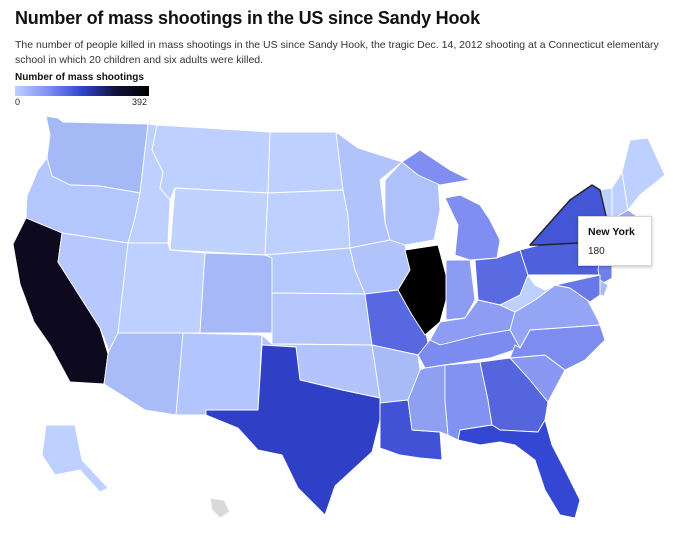  What do you see at coordinates (305, 162) in the screenshot?
I see `state-north-dakota` at bounding box center [305, 162].